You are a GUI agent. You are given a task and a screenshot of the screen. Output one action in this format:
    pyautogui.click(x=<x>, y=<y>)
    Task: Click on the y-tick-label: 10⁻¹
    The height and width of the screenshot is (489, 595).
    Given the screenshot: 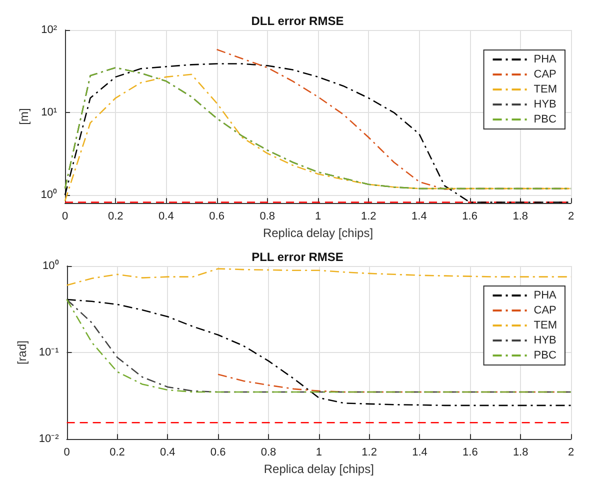 What is the action you would take?
    pyautogui.click(x=49, y=352)
    